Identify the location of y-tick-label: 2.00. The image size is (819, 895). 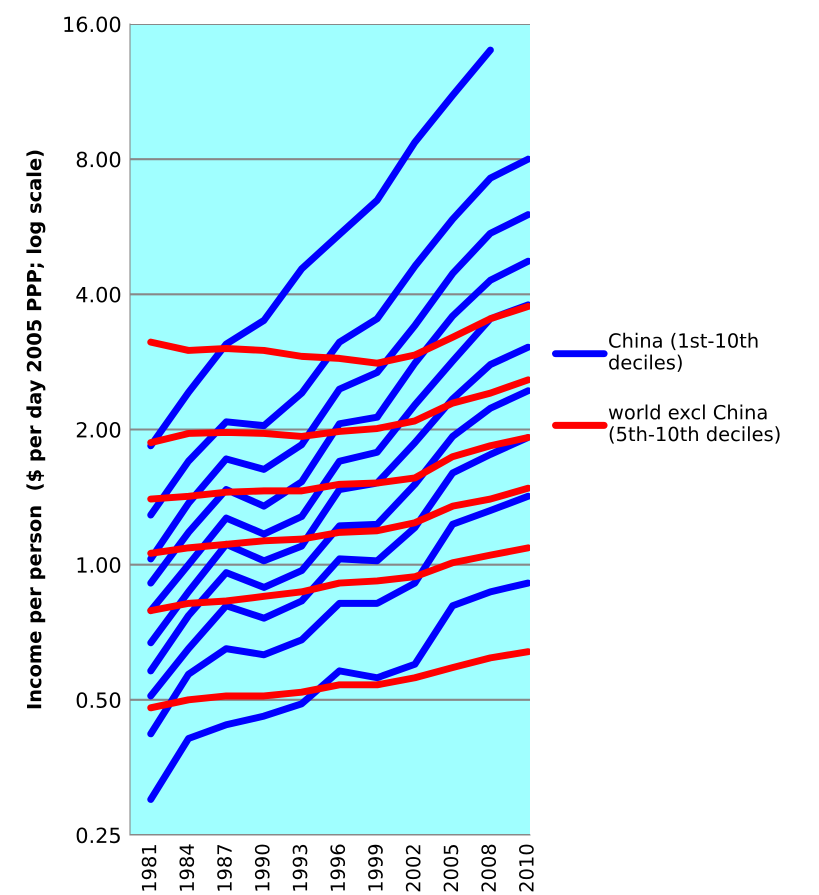
(98, 430).